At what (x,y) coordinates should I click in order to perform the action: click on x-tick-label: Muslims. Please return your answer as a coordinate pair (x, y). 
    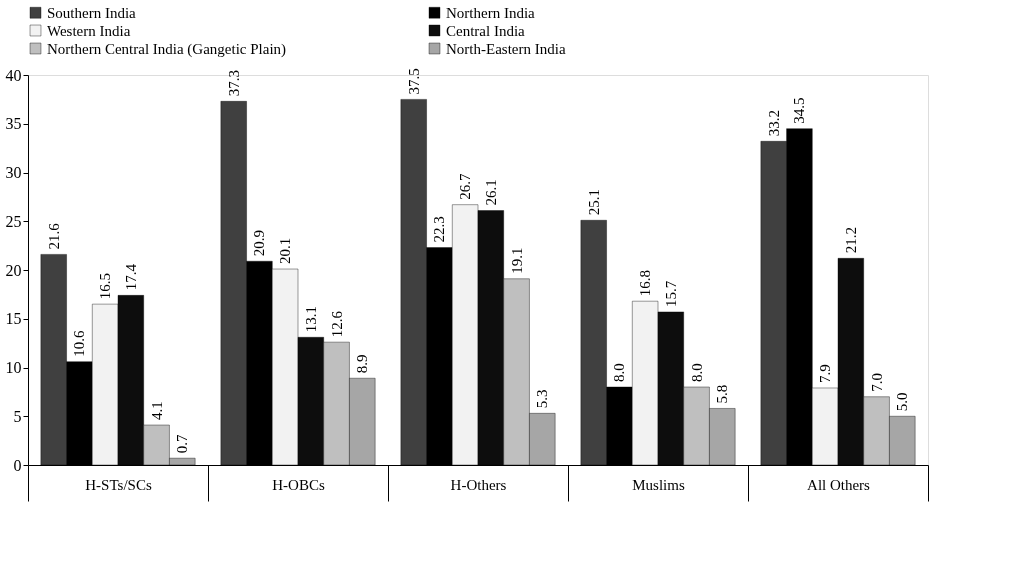
    Looking at the image, I should click on (658, 484).